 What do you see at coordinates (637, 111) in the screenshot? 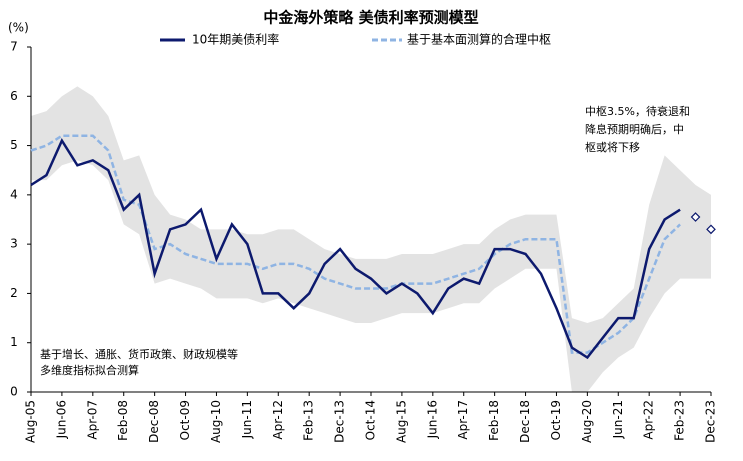
I see `annotation: 中枢3.5%，待衰退和` at bounding box center [637, 111].